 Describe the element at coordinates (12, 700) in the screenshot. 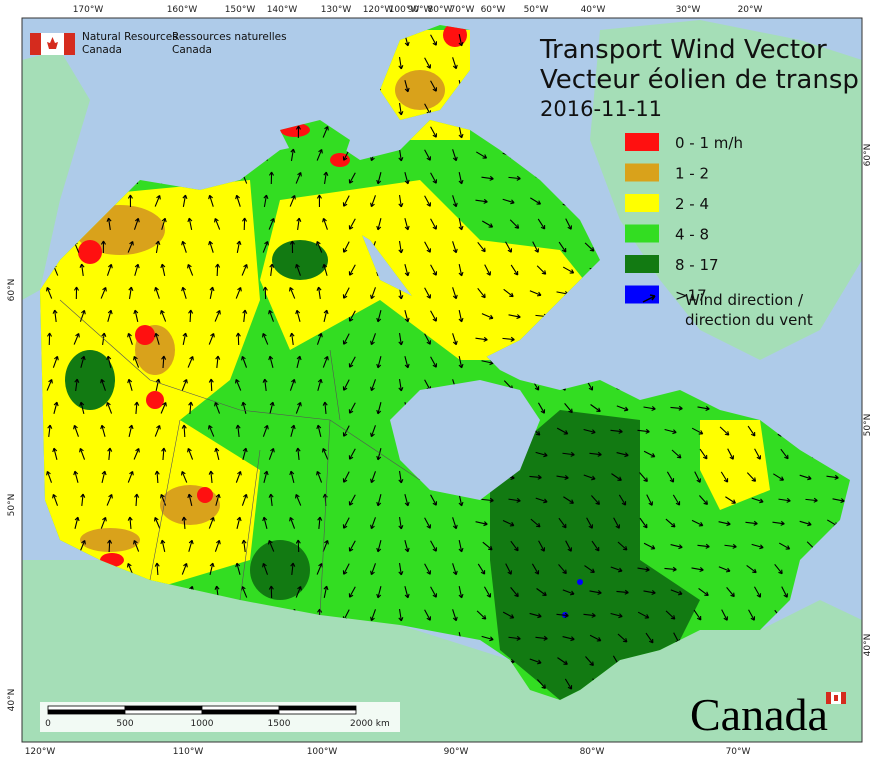

I see `graticule-label: 40°N` at that location.